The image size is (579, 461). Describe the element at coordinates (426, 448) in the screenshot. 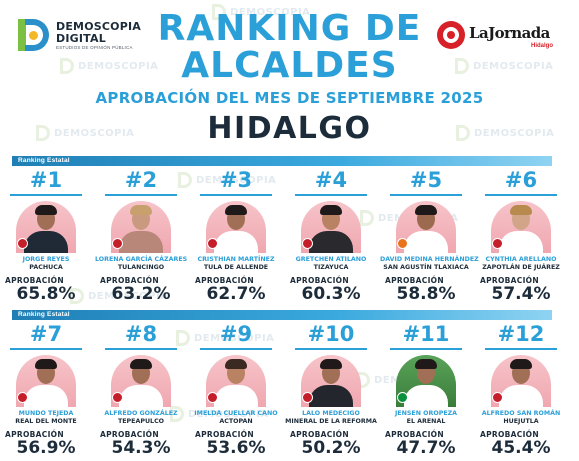

I see `approval-value: 47.7%` at that location.